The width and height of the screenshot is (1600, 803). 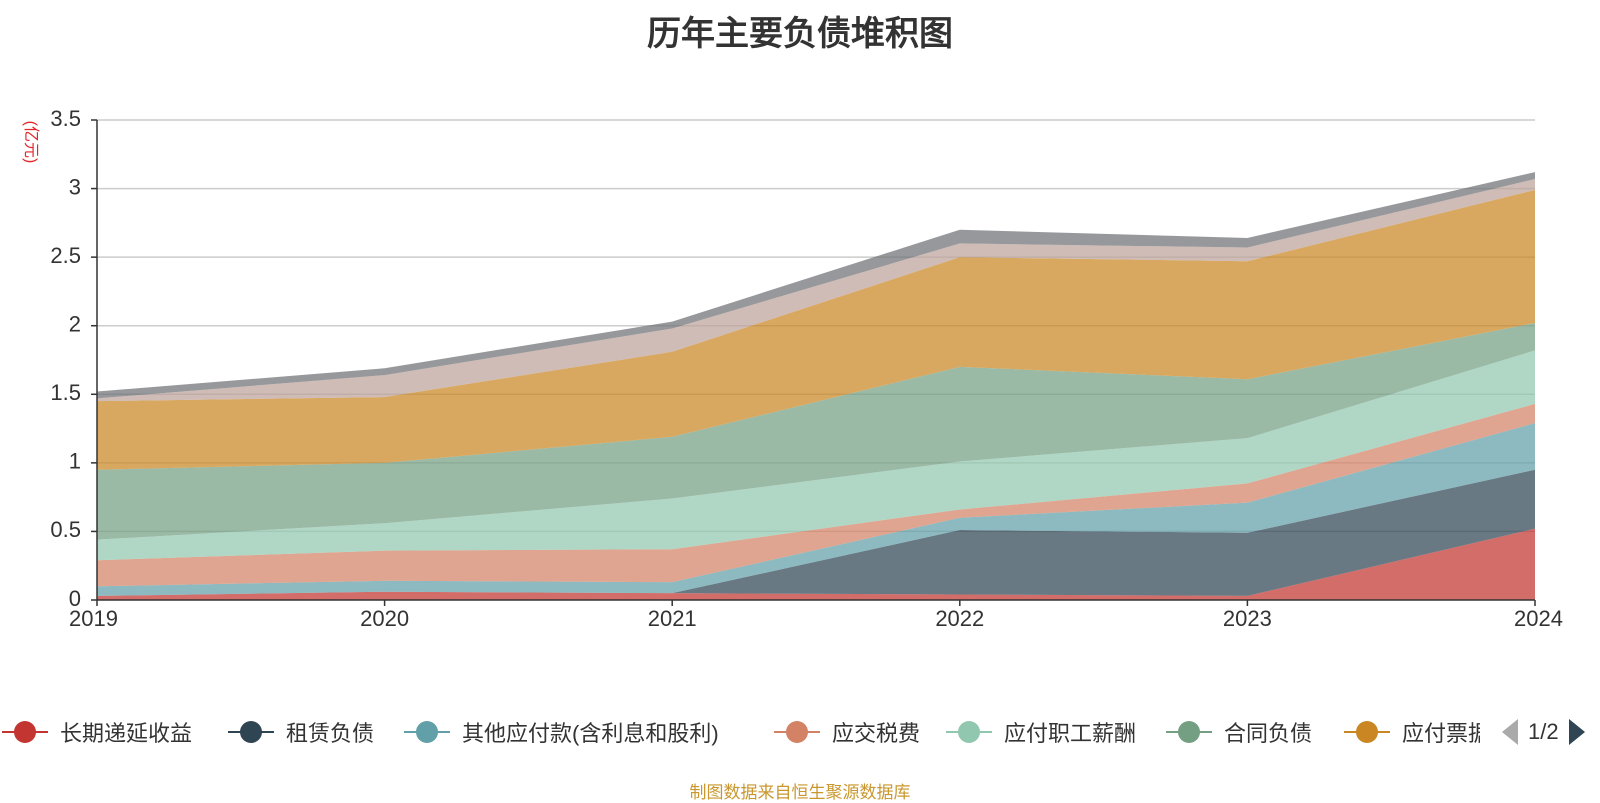 What do you see at coordinates (75, 598) in the screenshot?
I see `y-tick-label: 0` at bounding box center [75, 598].